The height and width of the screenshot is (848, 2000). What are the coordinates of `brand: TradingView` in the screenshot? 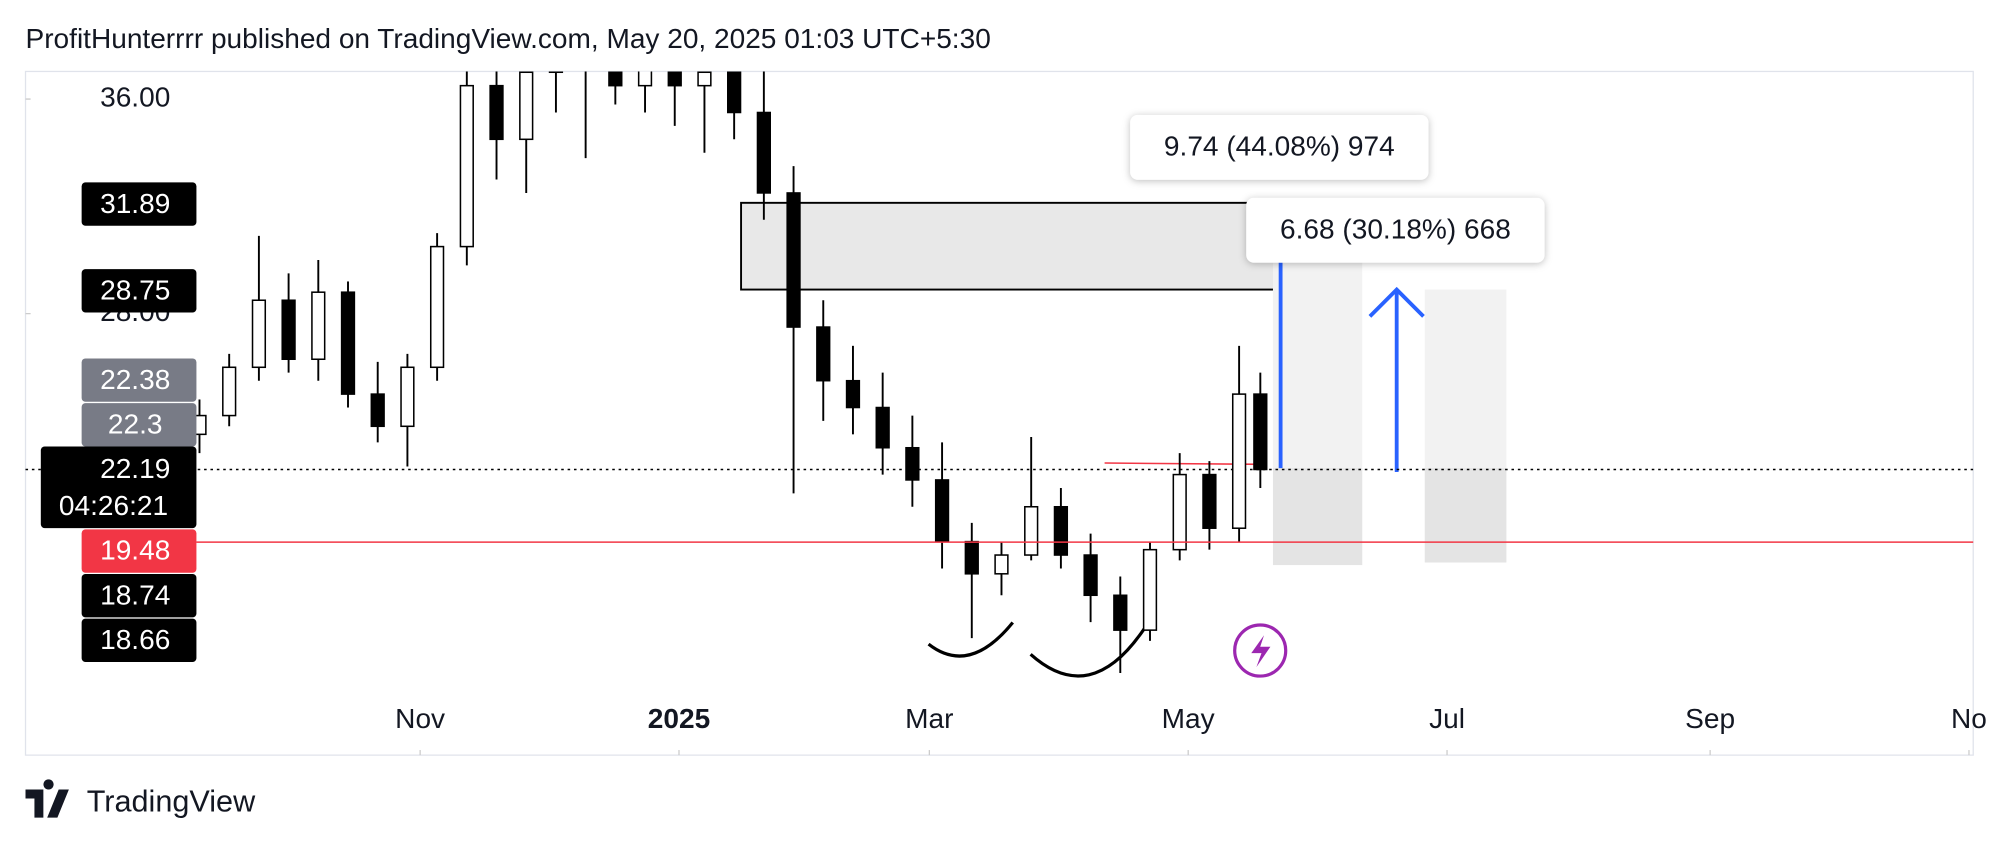 It's located at (171, 802).